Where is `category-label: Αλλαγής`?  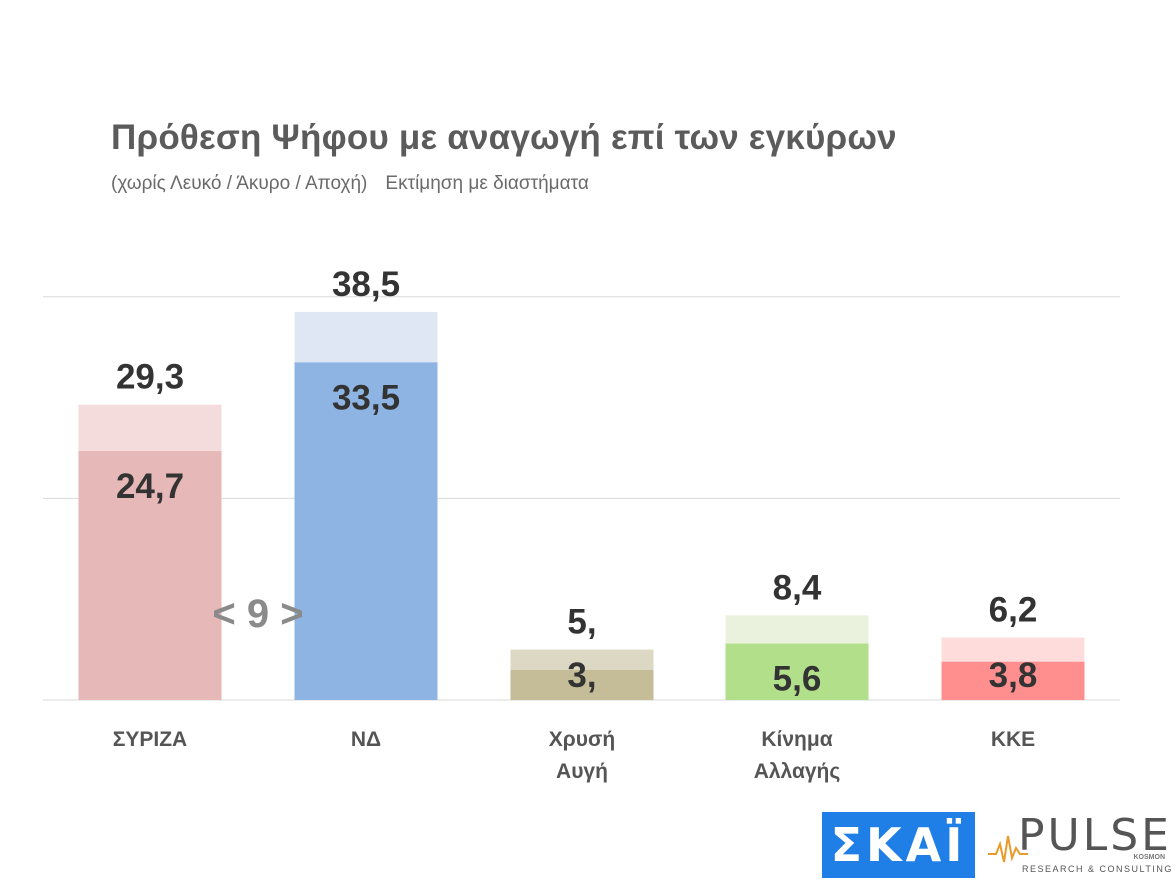
category-label: Αλλαγής is located at coordinates (797, 771).